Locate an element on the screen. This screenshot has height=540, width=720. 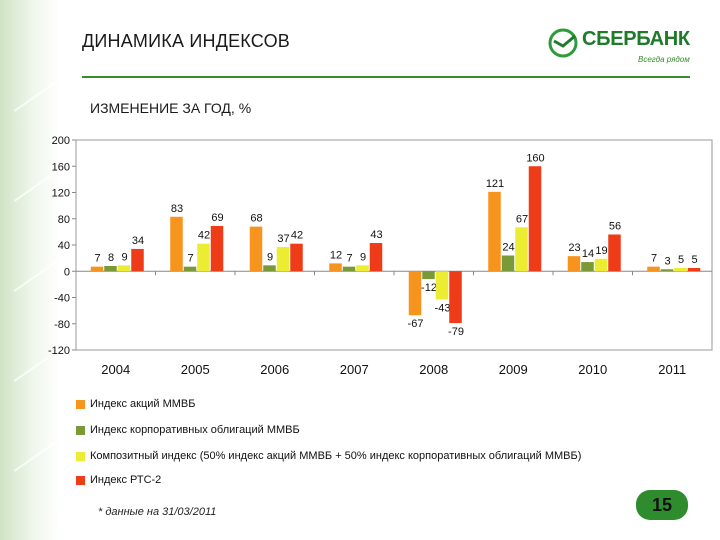
data-label: -79 is located at coordinates (456, 332).